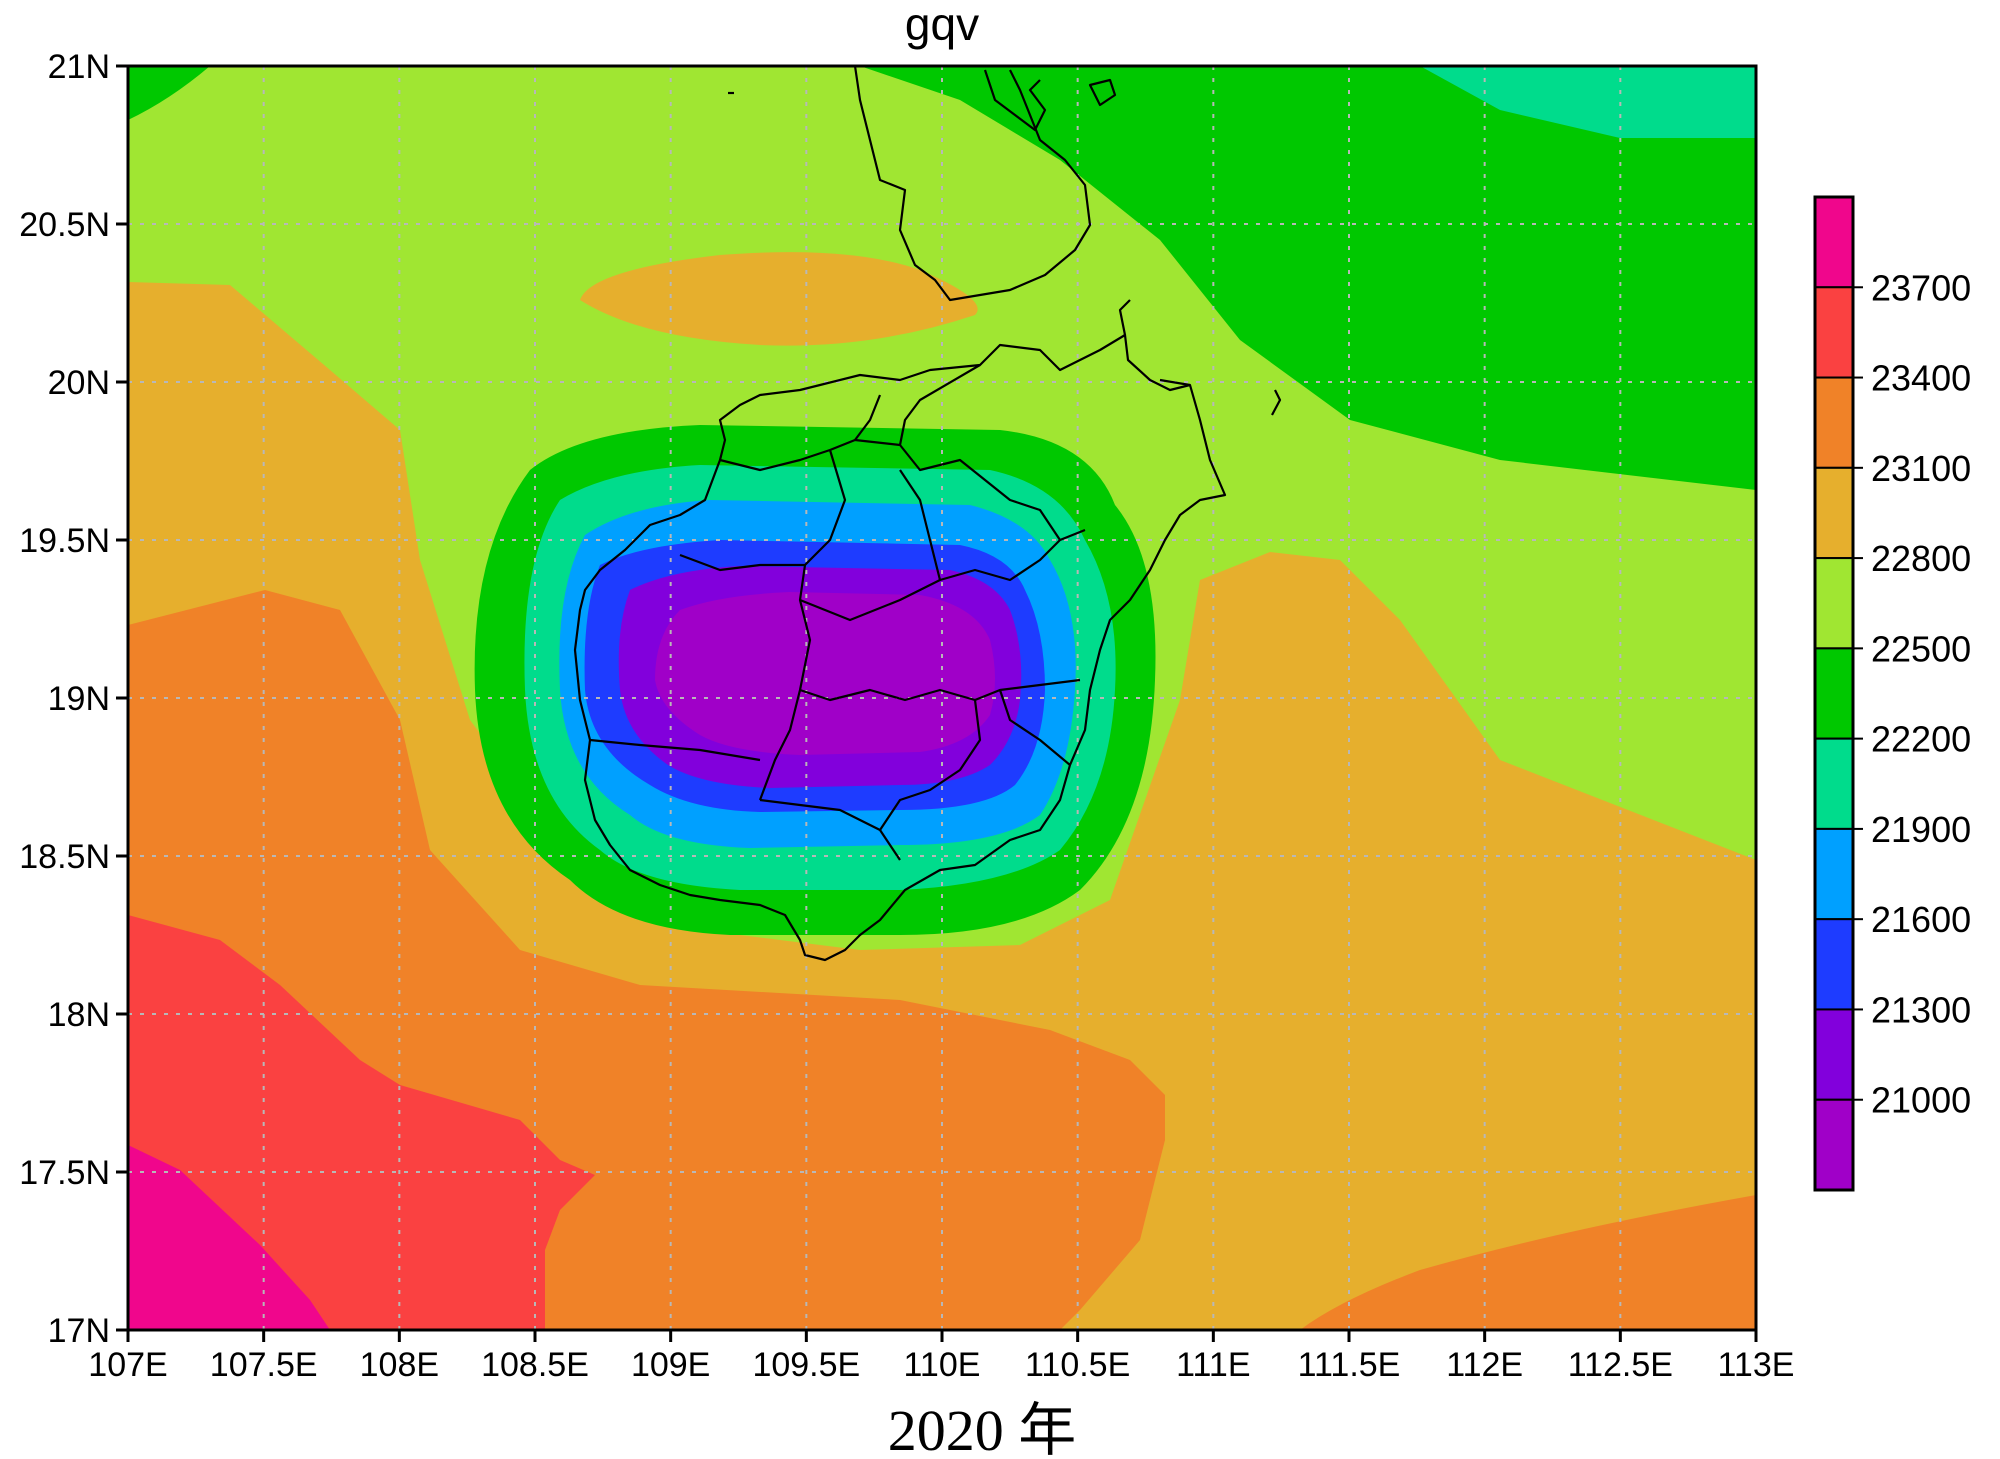 This screenshot has height=1459, width=2000. Describe the element at coordinates (1620, 1365) in the screenshot. I see `x-tick-label: 112.5E` at that location.